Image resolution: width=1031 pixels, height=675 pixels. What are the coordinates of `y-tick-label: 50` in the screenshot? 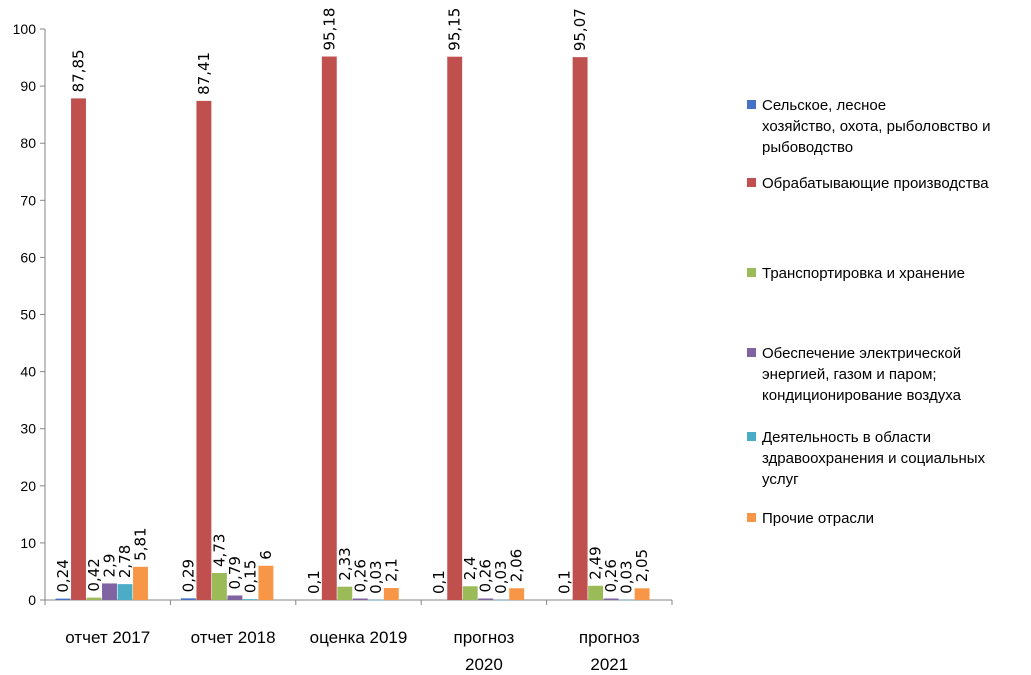 It's located at (28, 315).